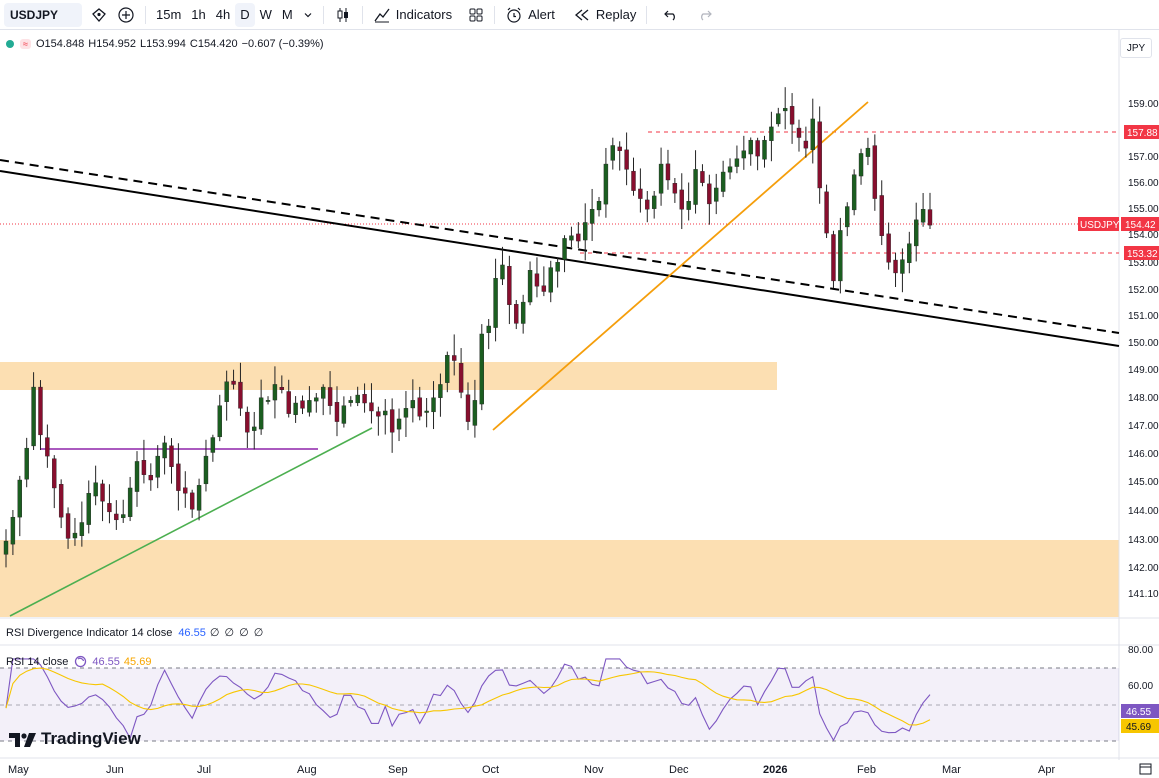 This screenshot has width=1159, height=778. I want to click on undo-icon, so click(671, 15).